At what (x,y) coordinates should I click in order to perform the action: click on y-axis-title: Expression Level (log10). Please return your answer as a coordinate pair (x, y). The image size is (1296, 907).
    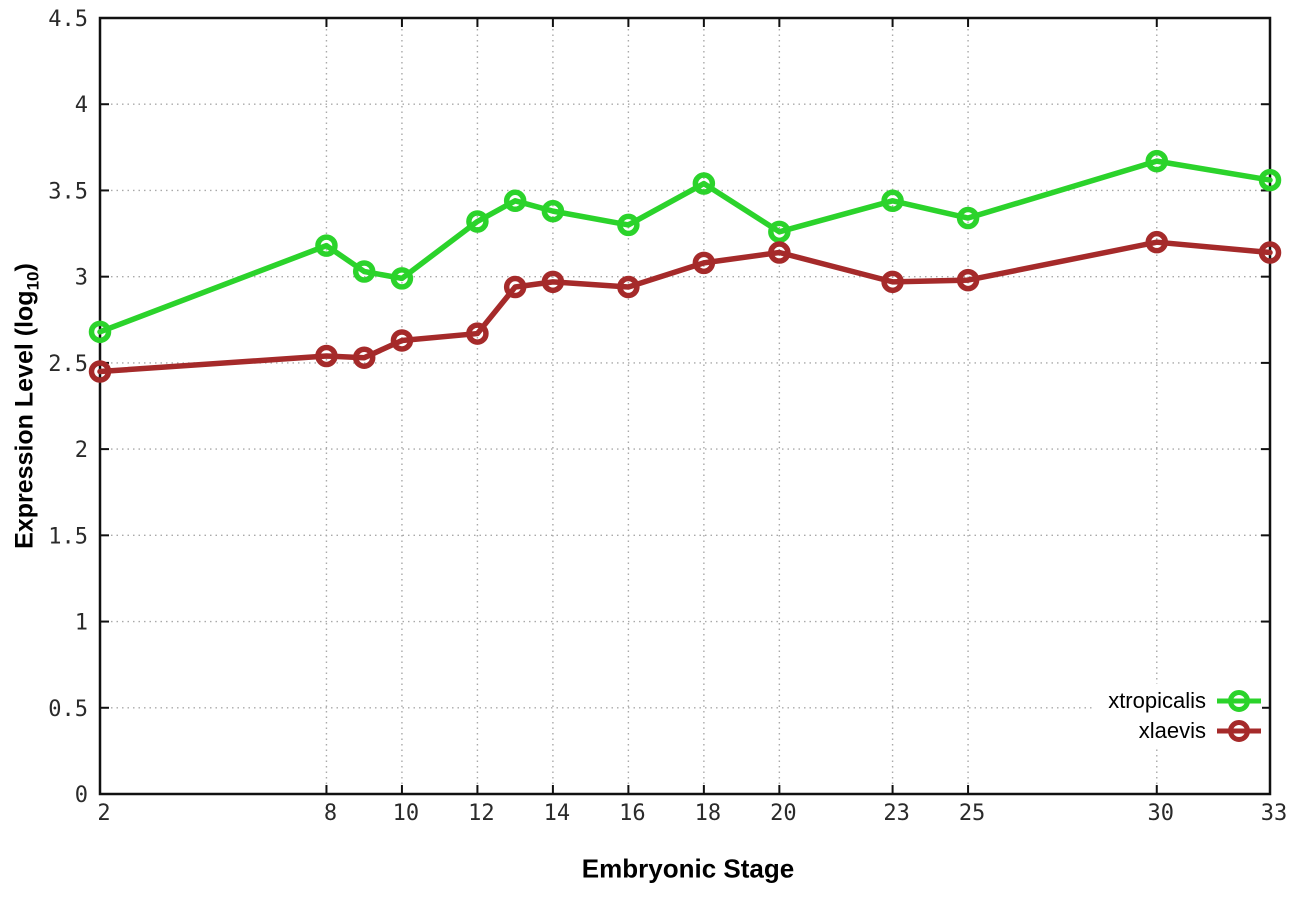
    Looking at the image, I should click on (27, 406).